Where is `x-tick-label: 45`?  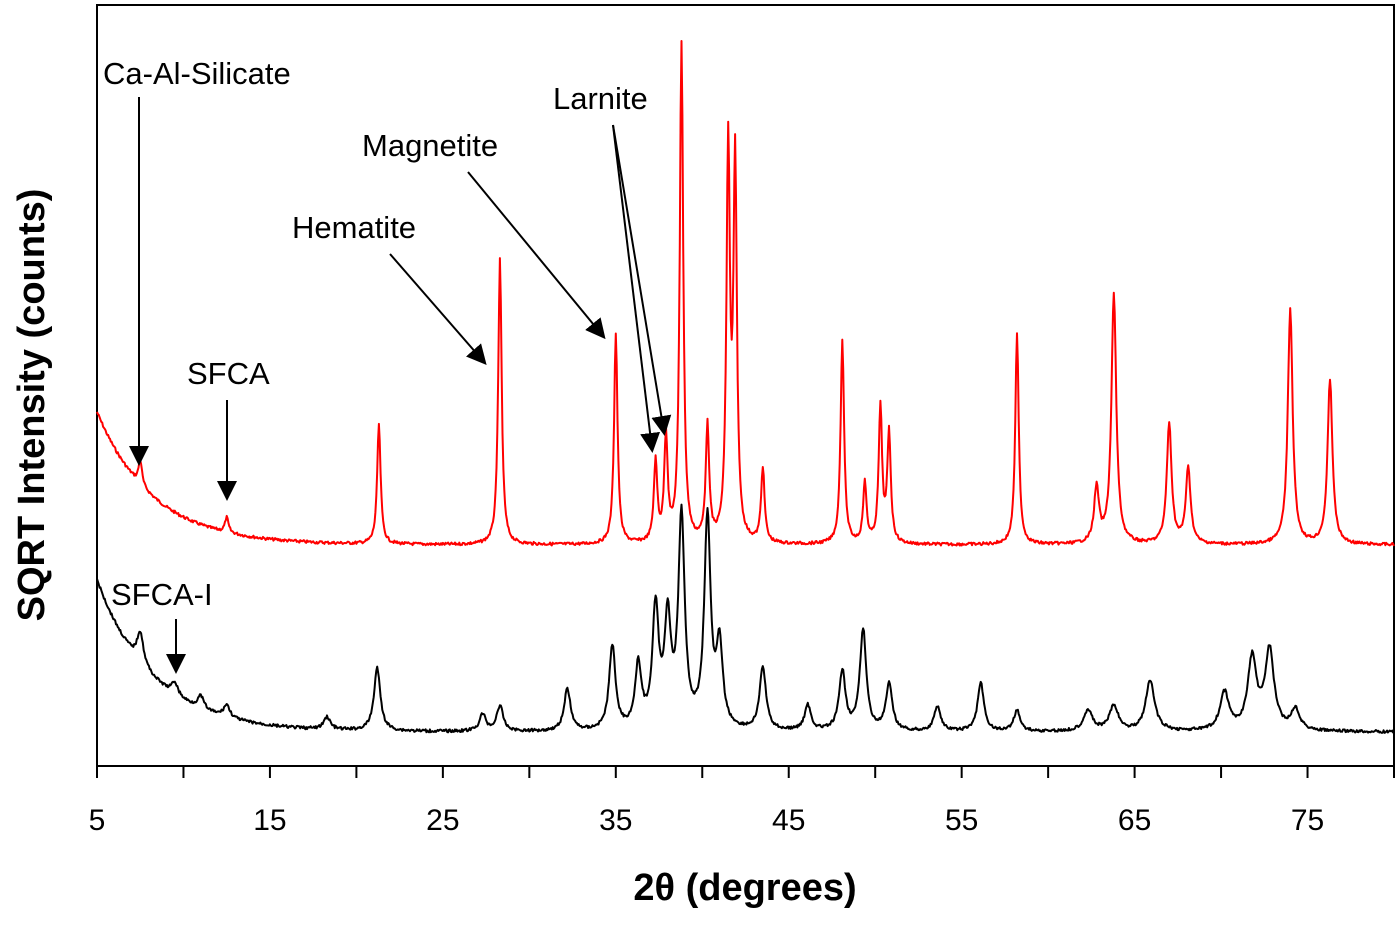
x-tick-label: 45 is located at coordinates (788, 820).